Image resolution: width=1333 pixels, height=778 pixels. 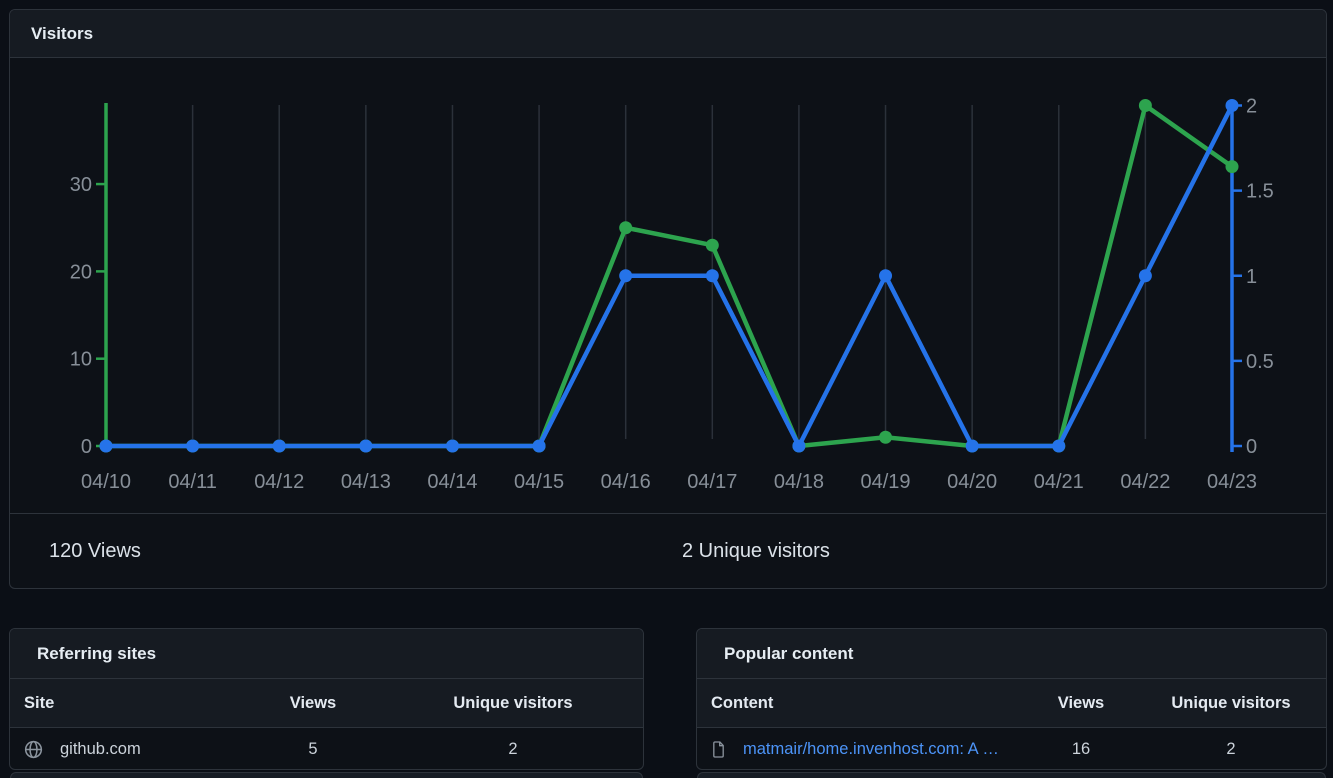 I want to click on svg-text: 04/17, so click(x=712, y=482).